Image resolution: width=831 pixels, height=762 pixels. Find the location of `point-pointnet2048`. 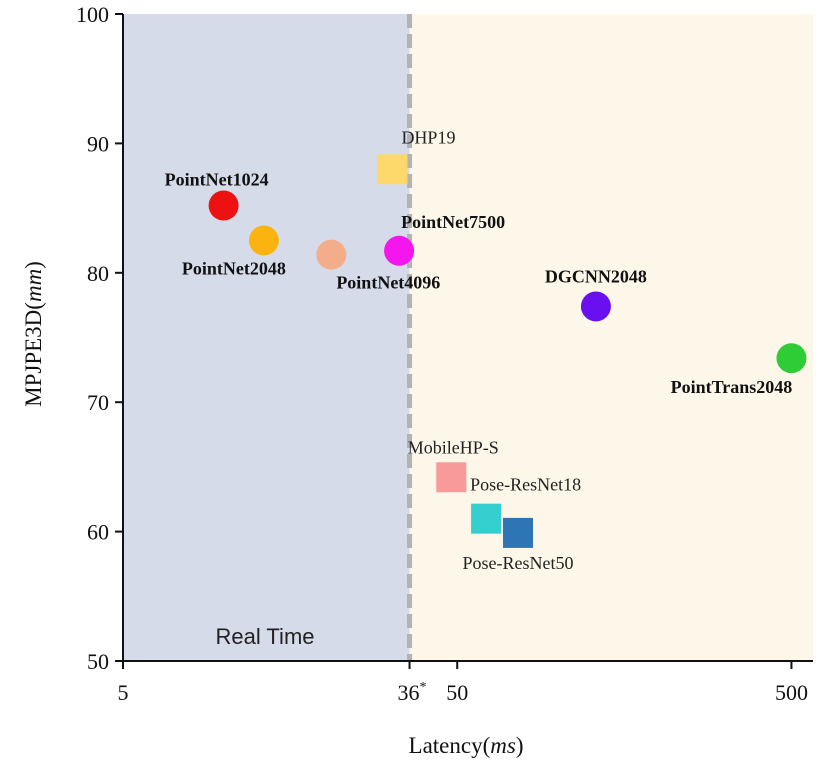

point-pointnet2048 is located at coordinates (263, 240).